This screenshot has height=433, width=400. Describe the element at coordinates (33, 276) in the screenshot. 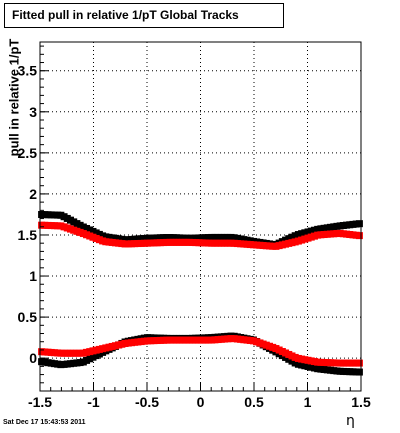

I see `y-tick-label: 1` at that location.